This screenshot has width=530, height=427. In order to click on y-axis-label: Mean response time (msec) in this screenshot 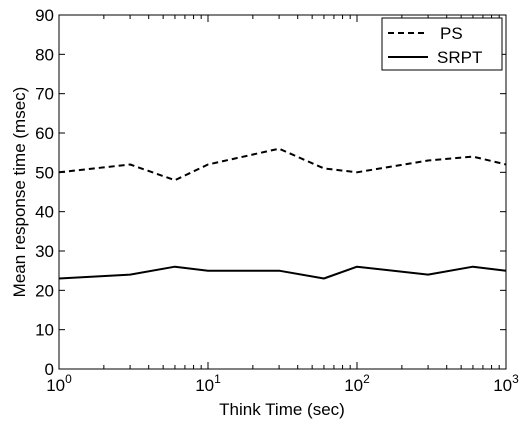, I will do `click(19, 192)`.